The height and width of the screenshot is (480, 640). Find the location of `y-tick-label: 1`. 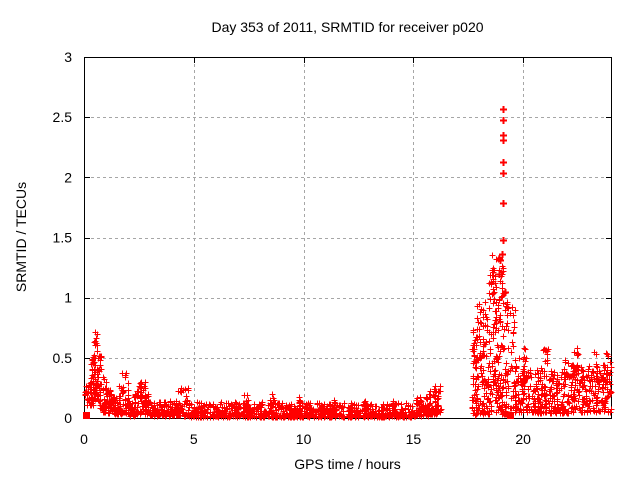

y-tick-label: 1 is located at coordinates (68, 298).